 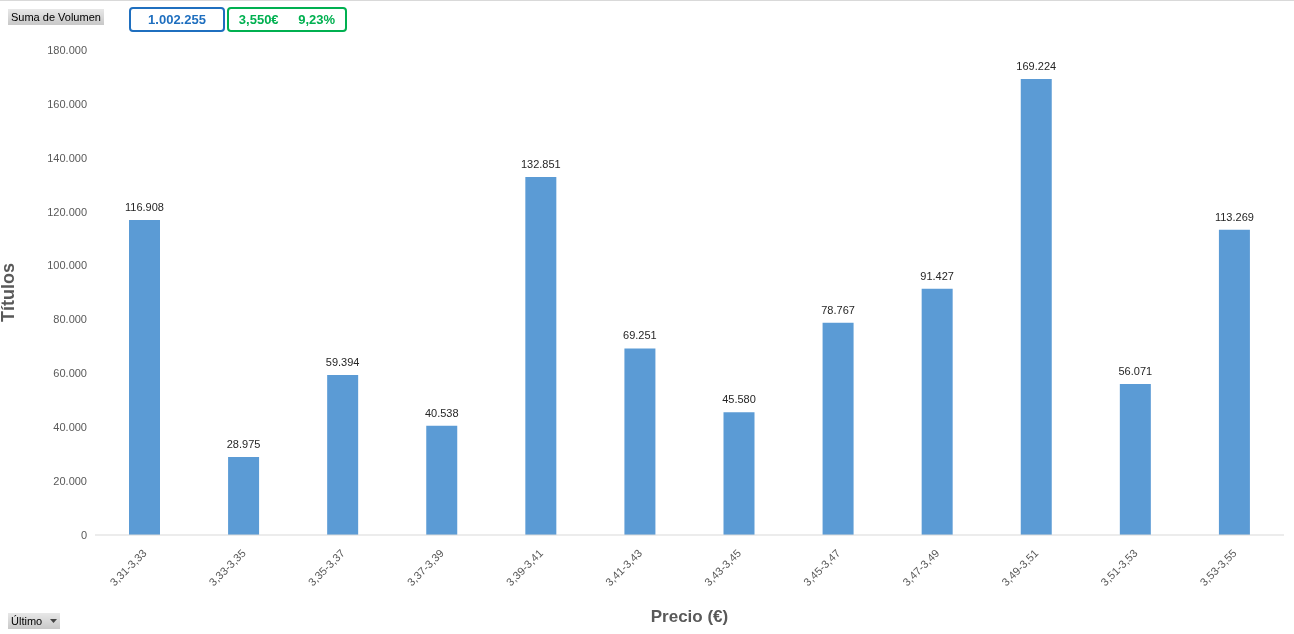 What do you see at coordinates (9, 292) in the screenshot?
I see `y-axis-title: Títulos` at bounding box center [9, 292].